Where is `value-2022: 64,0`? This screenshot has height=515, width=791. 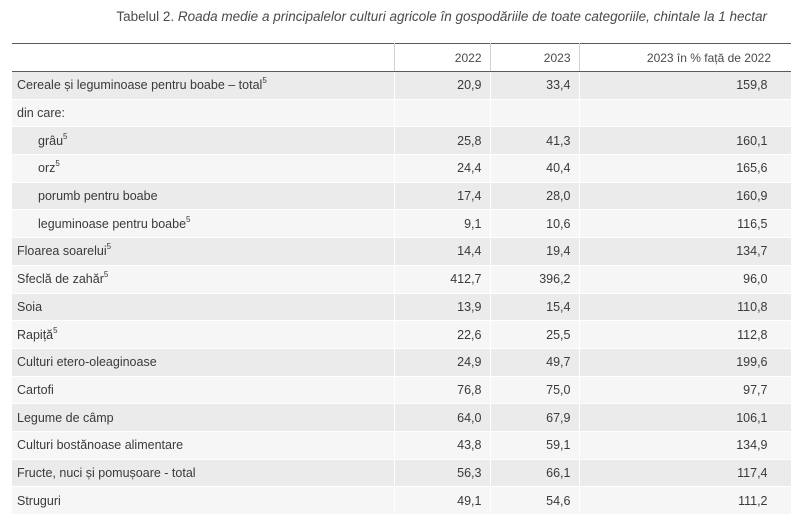
value-2022: 64,0 is located at coordinates (442, 417).